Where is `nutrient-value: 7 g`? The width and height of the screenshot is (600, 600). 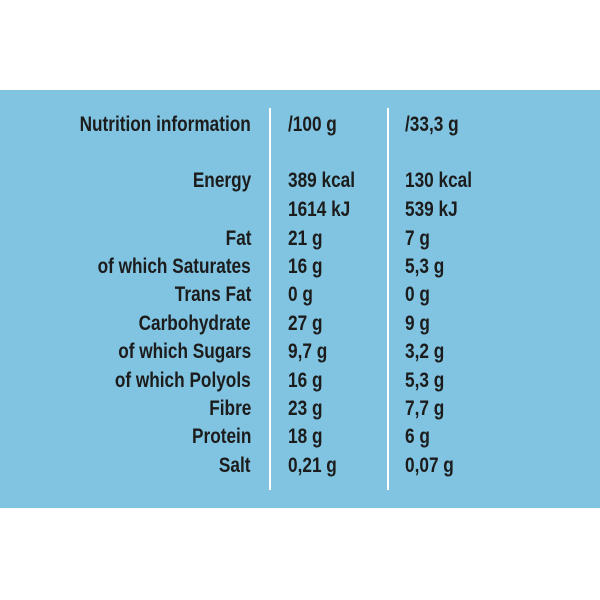 nutrient-value: 7 g is located at coordinates (417, 238).